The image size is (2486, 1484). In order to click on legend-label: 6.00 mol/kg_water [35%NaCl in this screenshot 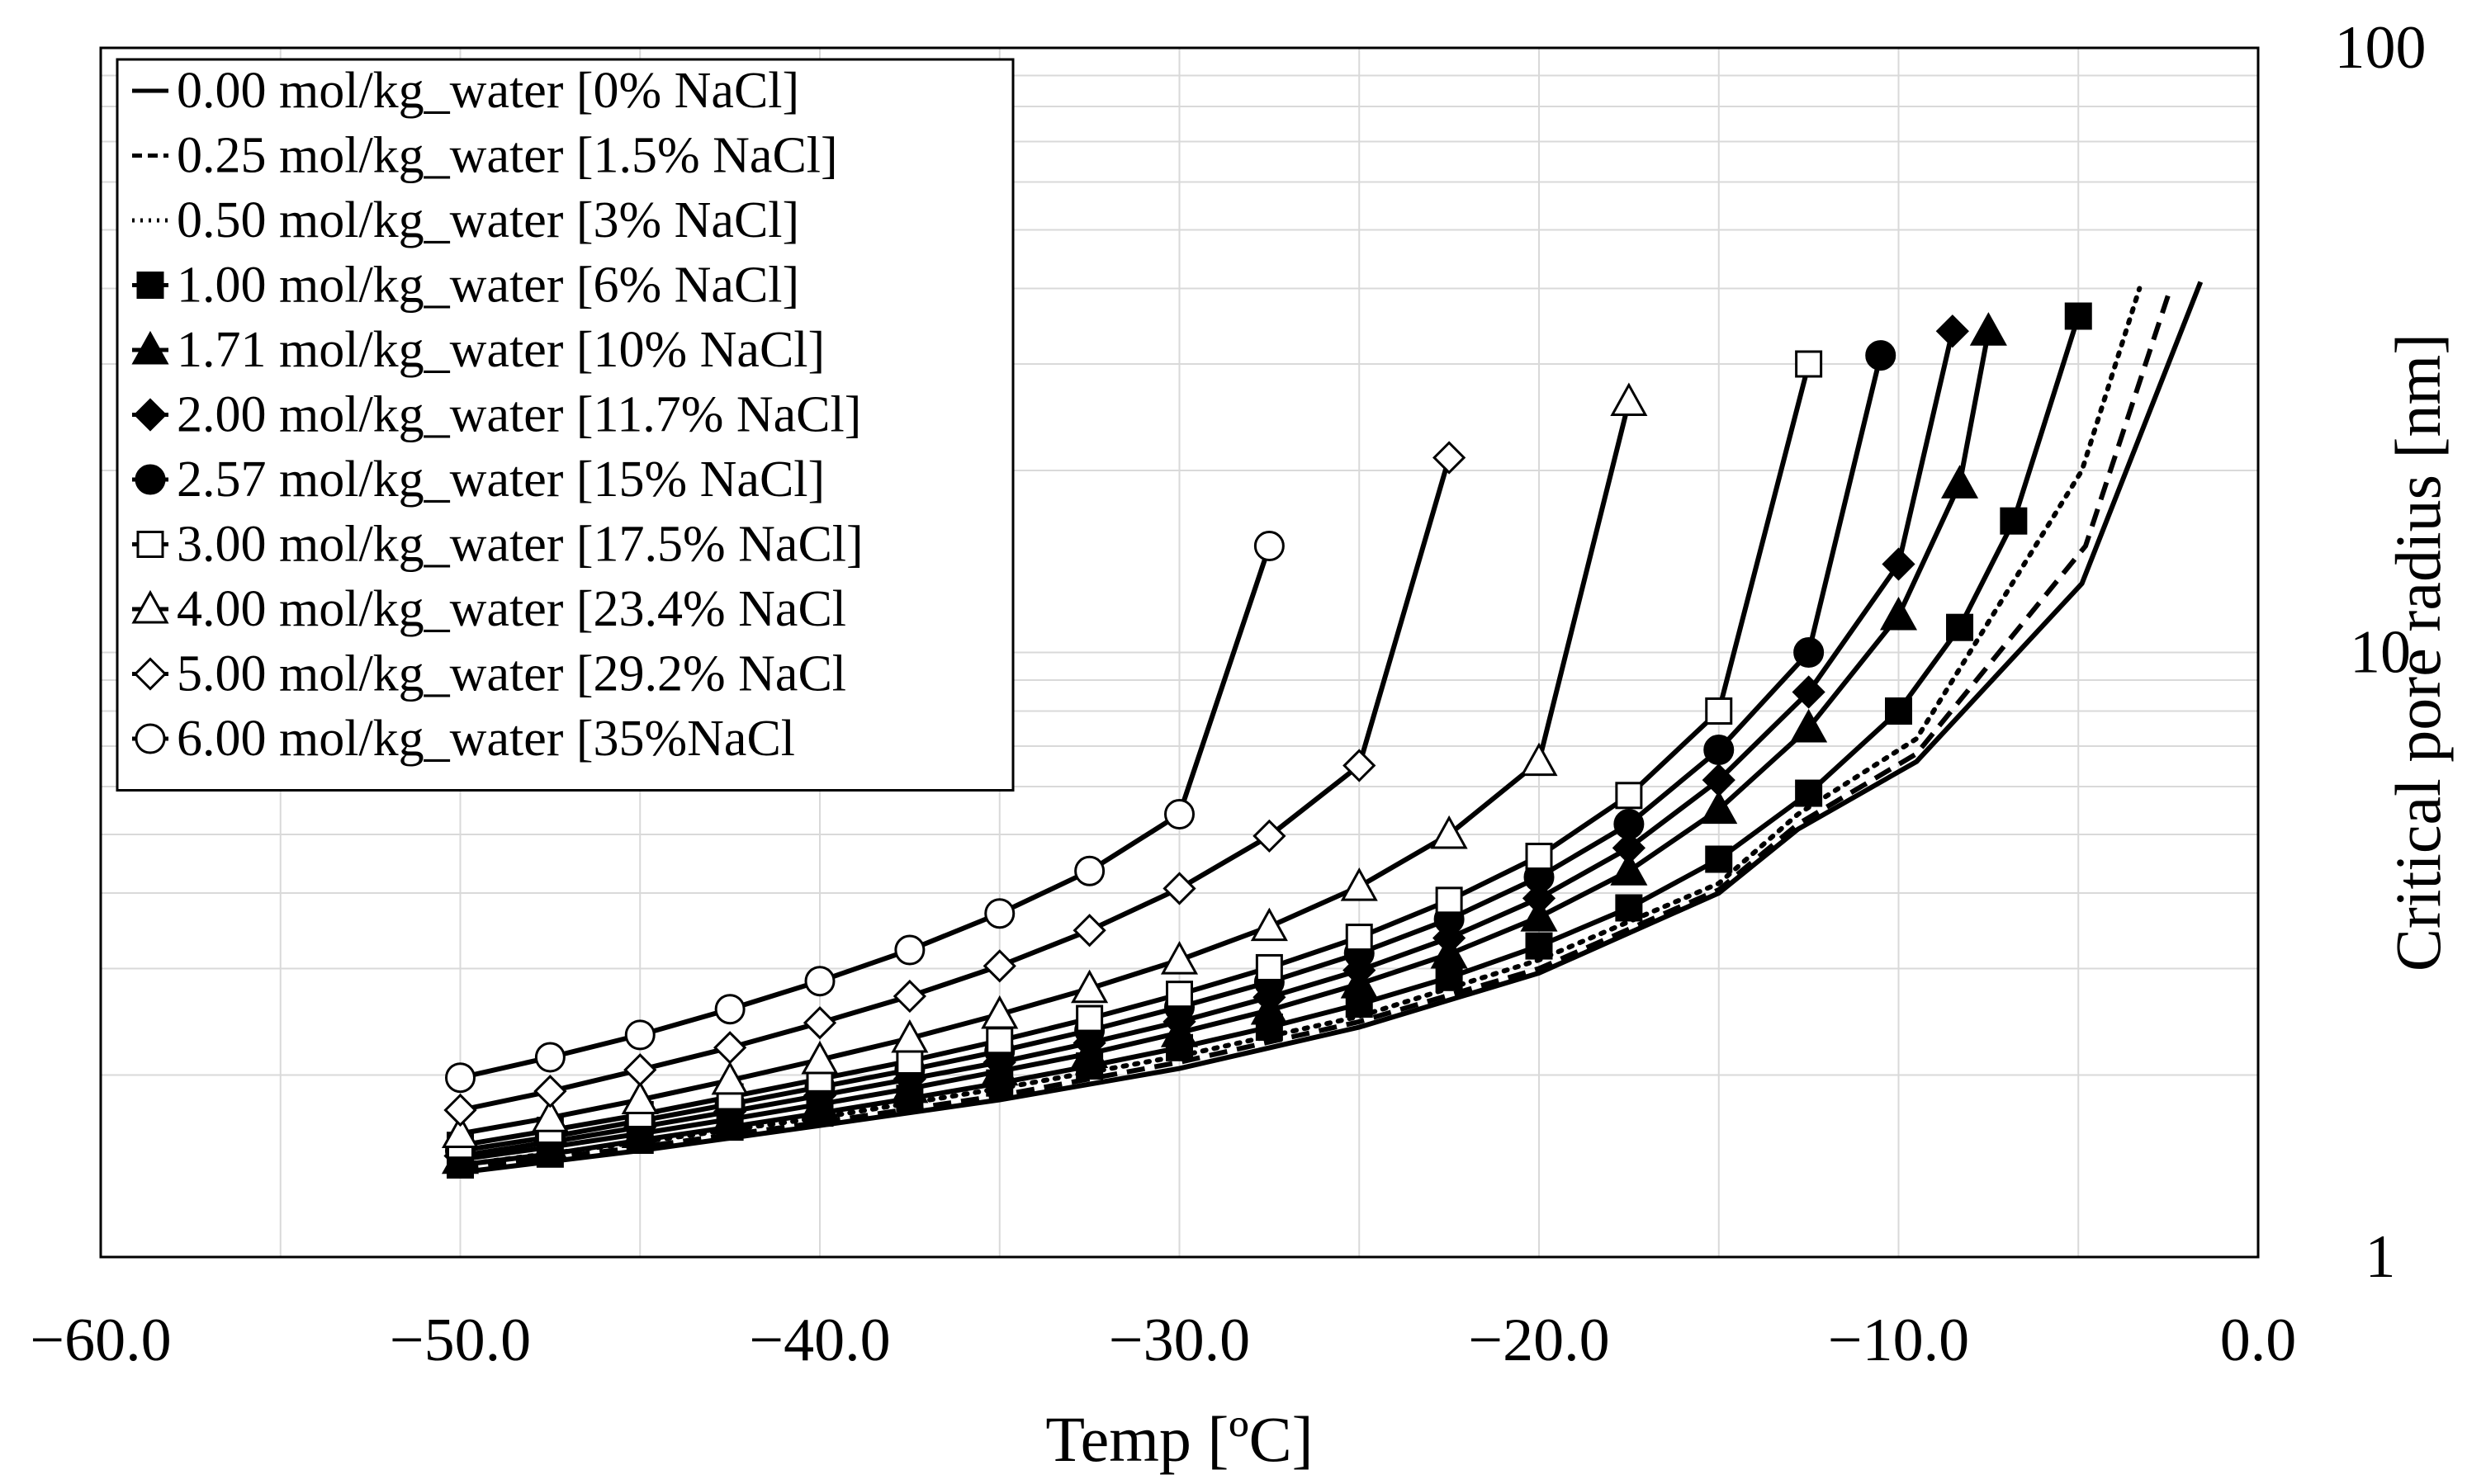, I will do `click(486, 739)`.